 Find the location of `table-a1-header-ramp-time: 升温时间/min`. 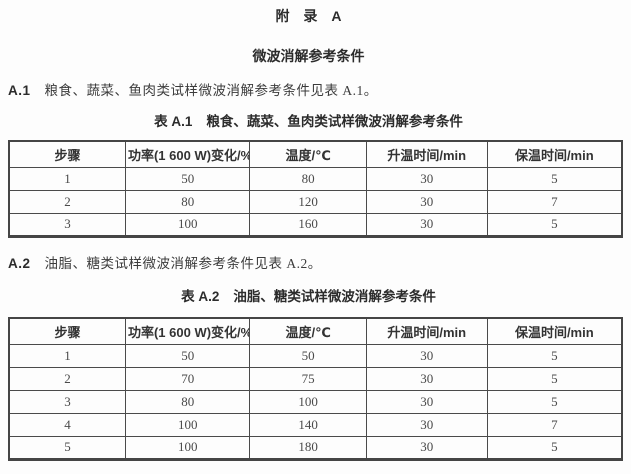

table-a1-header-ramp-time: 升温时间/min is located at coordinates (426, 154).